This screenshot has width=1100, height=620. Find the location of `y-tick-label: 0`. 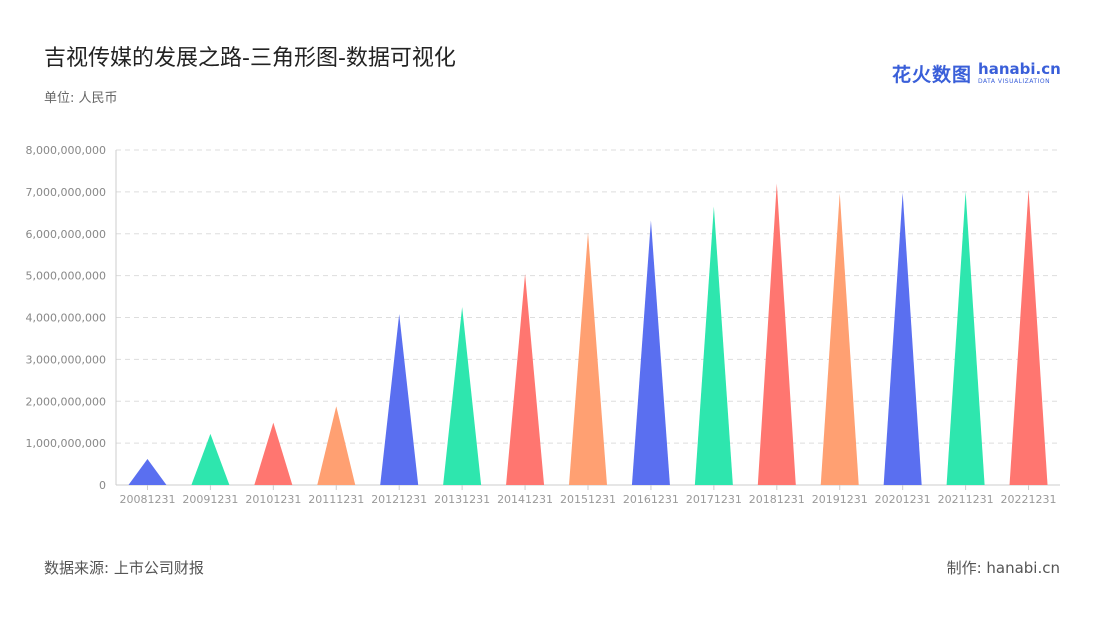

y-tick-label: 0 is located at coordinates (102, 485).